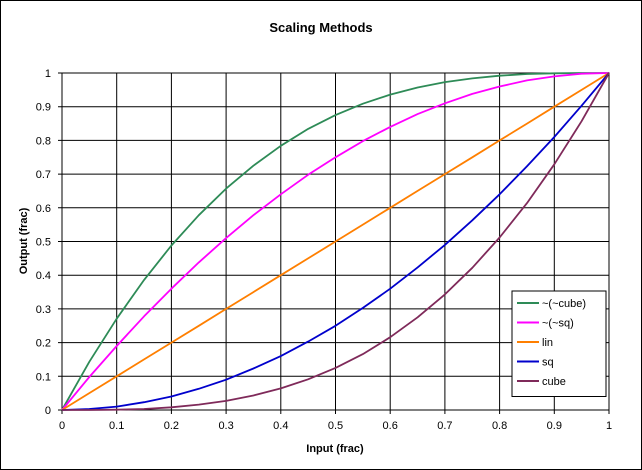  What do you see at coordinates (390, 426) in the screenshot?
I see `x-tick-label: 0.6` at bounding box center [390, 426].